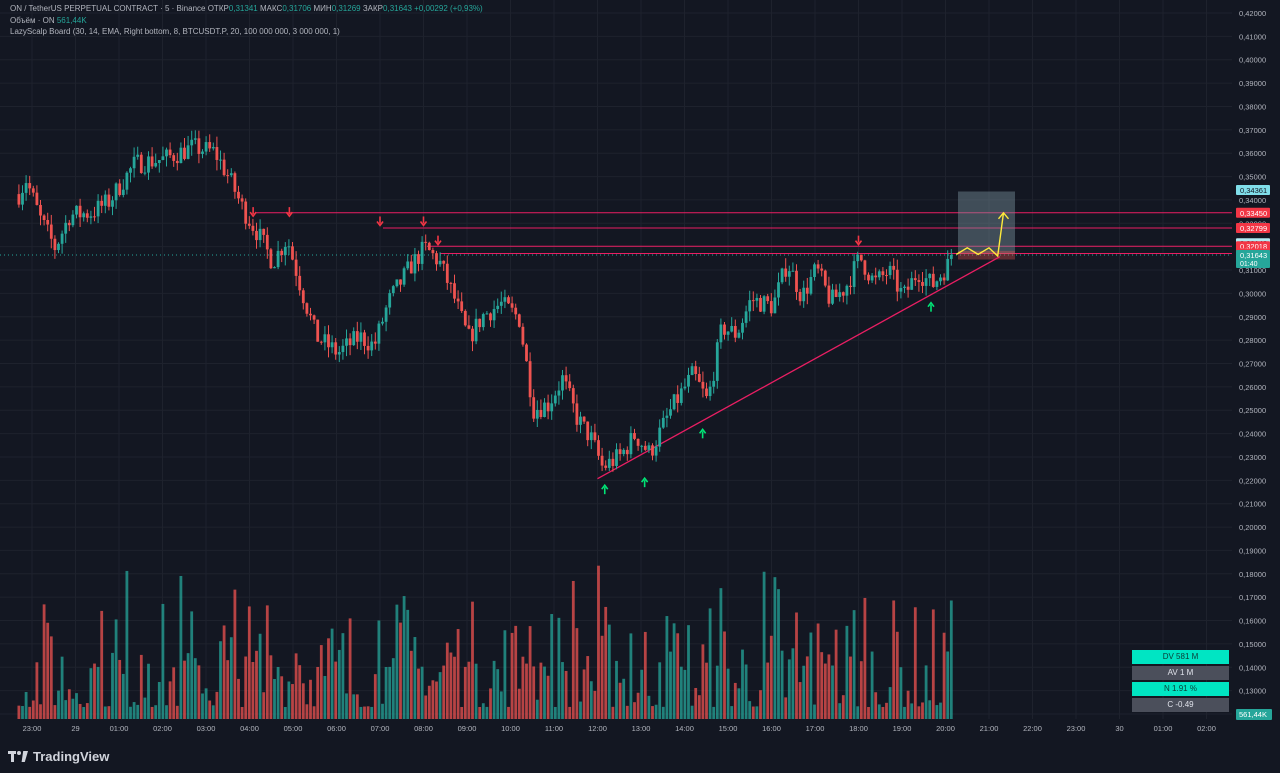 This screenshot has width=1280, height=773. Describe the element at coordinates (986, 222) in the screenshot. I see `target-zone` at that location.